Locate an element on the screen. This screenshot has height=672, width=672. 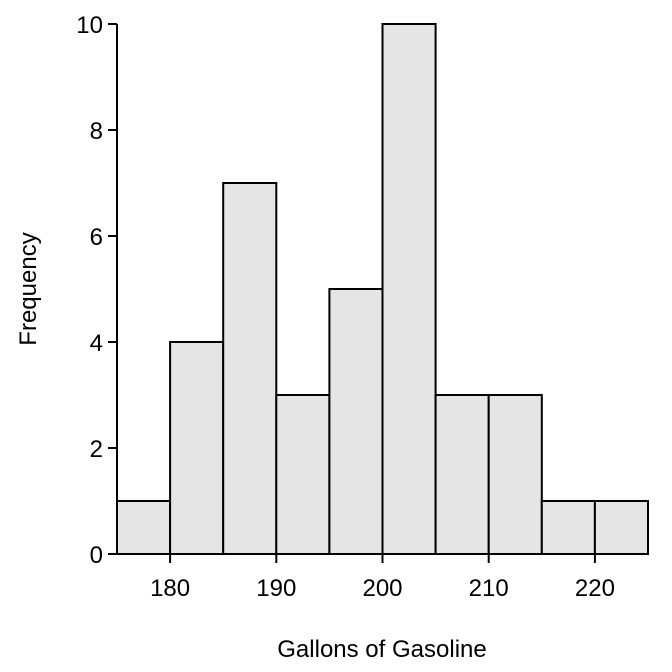
y-axis-ticks: 0 2 4 6 8 10 is located at coordinates (96, 290).